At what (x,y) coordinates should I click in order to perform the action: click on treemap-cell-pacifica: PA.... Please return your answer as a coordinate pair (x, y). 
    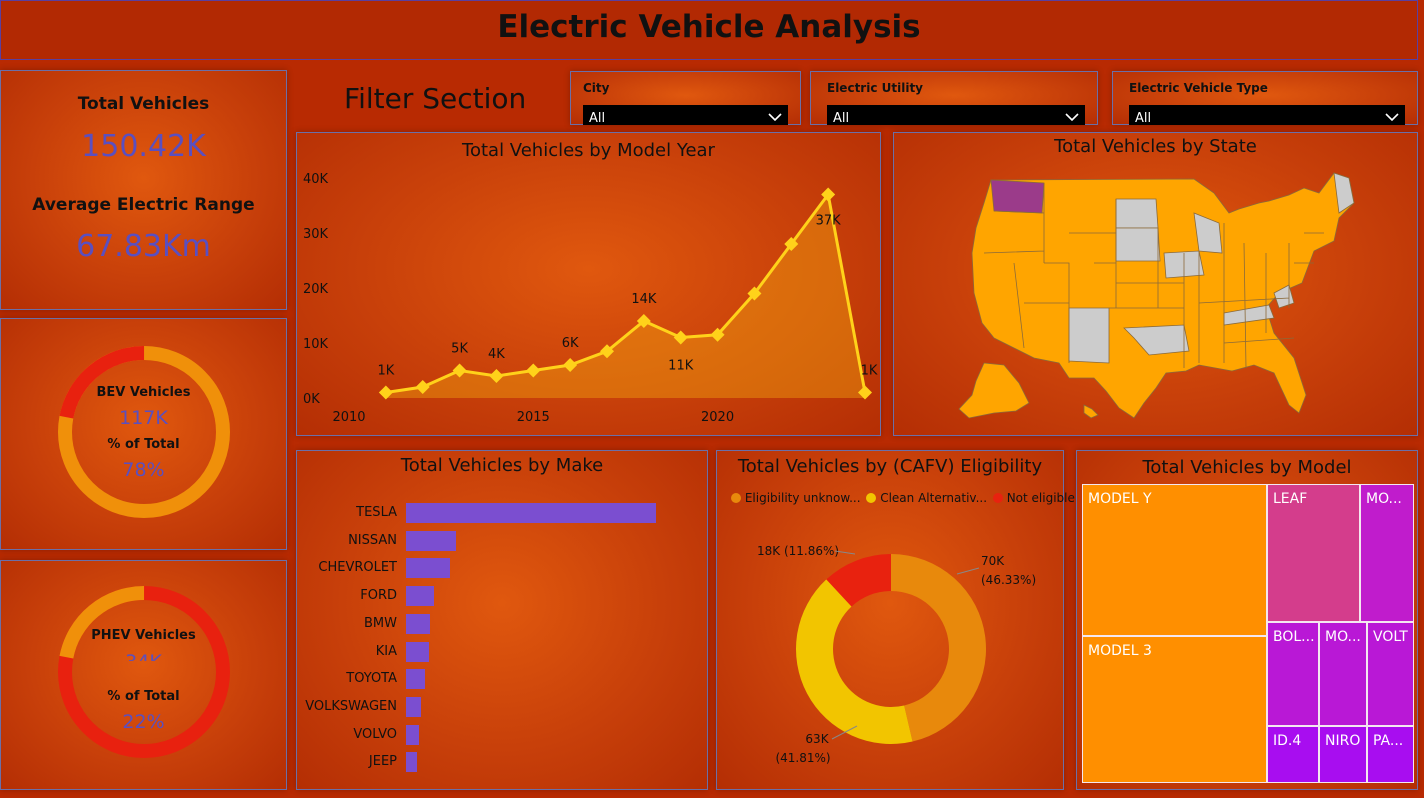
    Looking at the image, I should click on (1390, 754).